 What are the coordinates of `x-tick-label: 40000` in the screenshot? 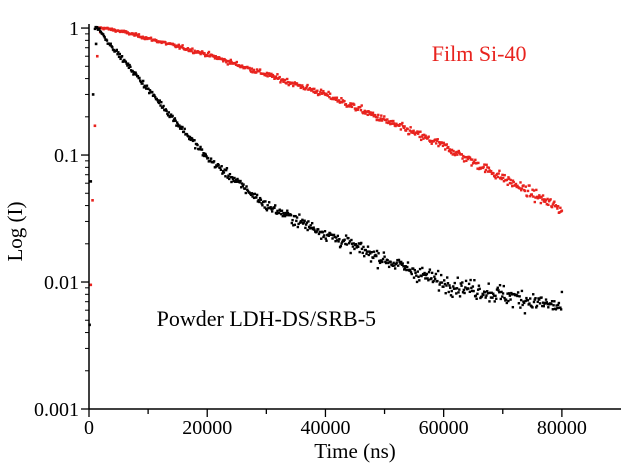 It's located at (325, 428).